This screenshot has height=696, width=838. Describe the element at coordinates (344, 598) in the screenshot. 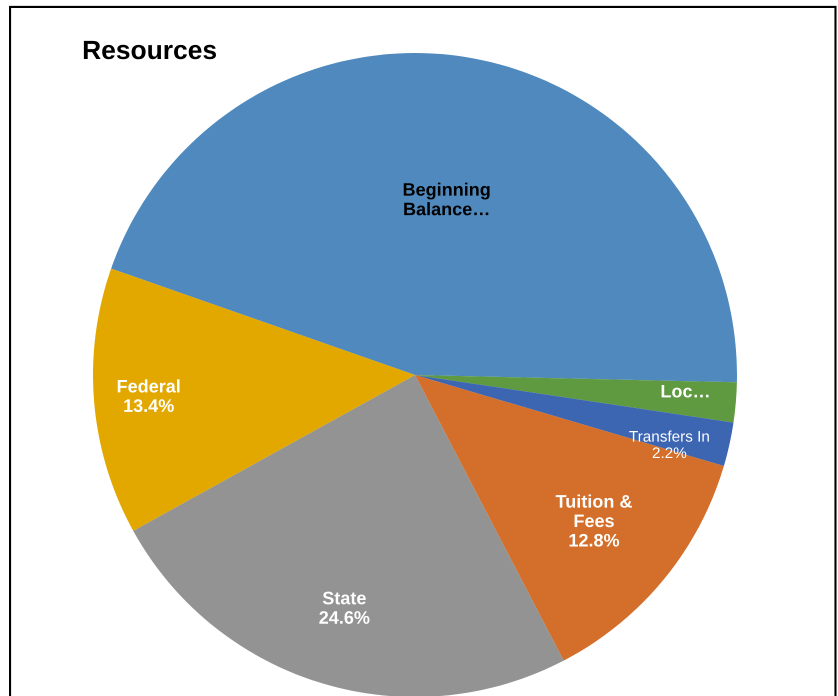

I see `slice-label: State` at that location.